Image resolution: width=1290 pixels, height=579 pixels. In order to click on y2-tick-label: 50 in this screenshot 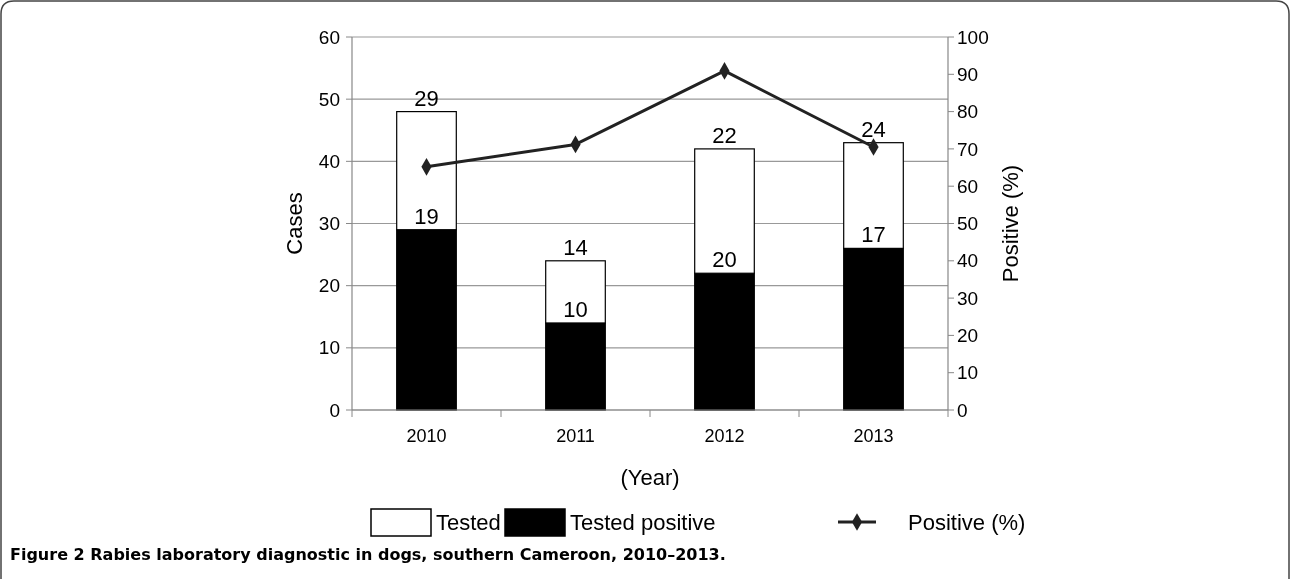, I will do `click(968, 224)`.